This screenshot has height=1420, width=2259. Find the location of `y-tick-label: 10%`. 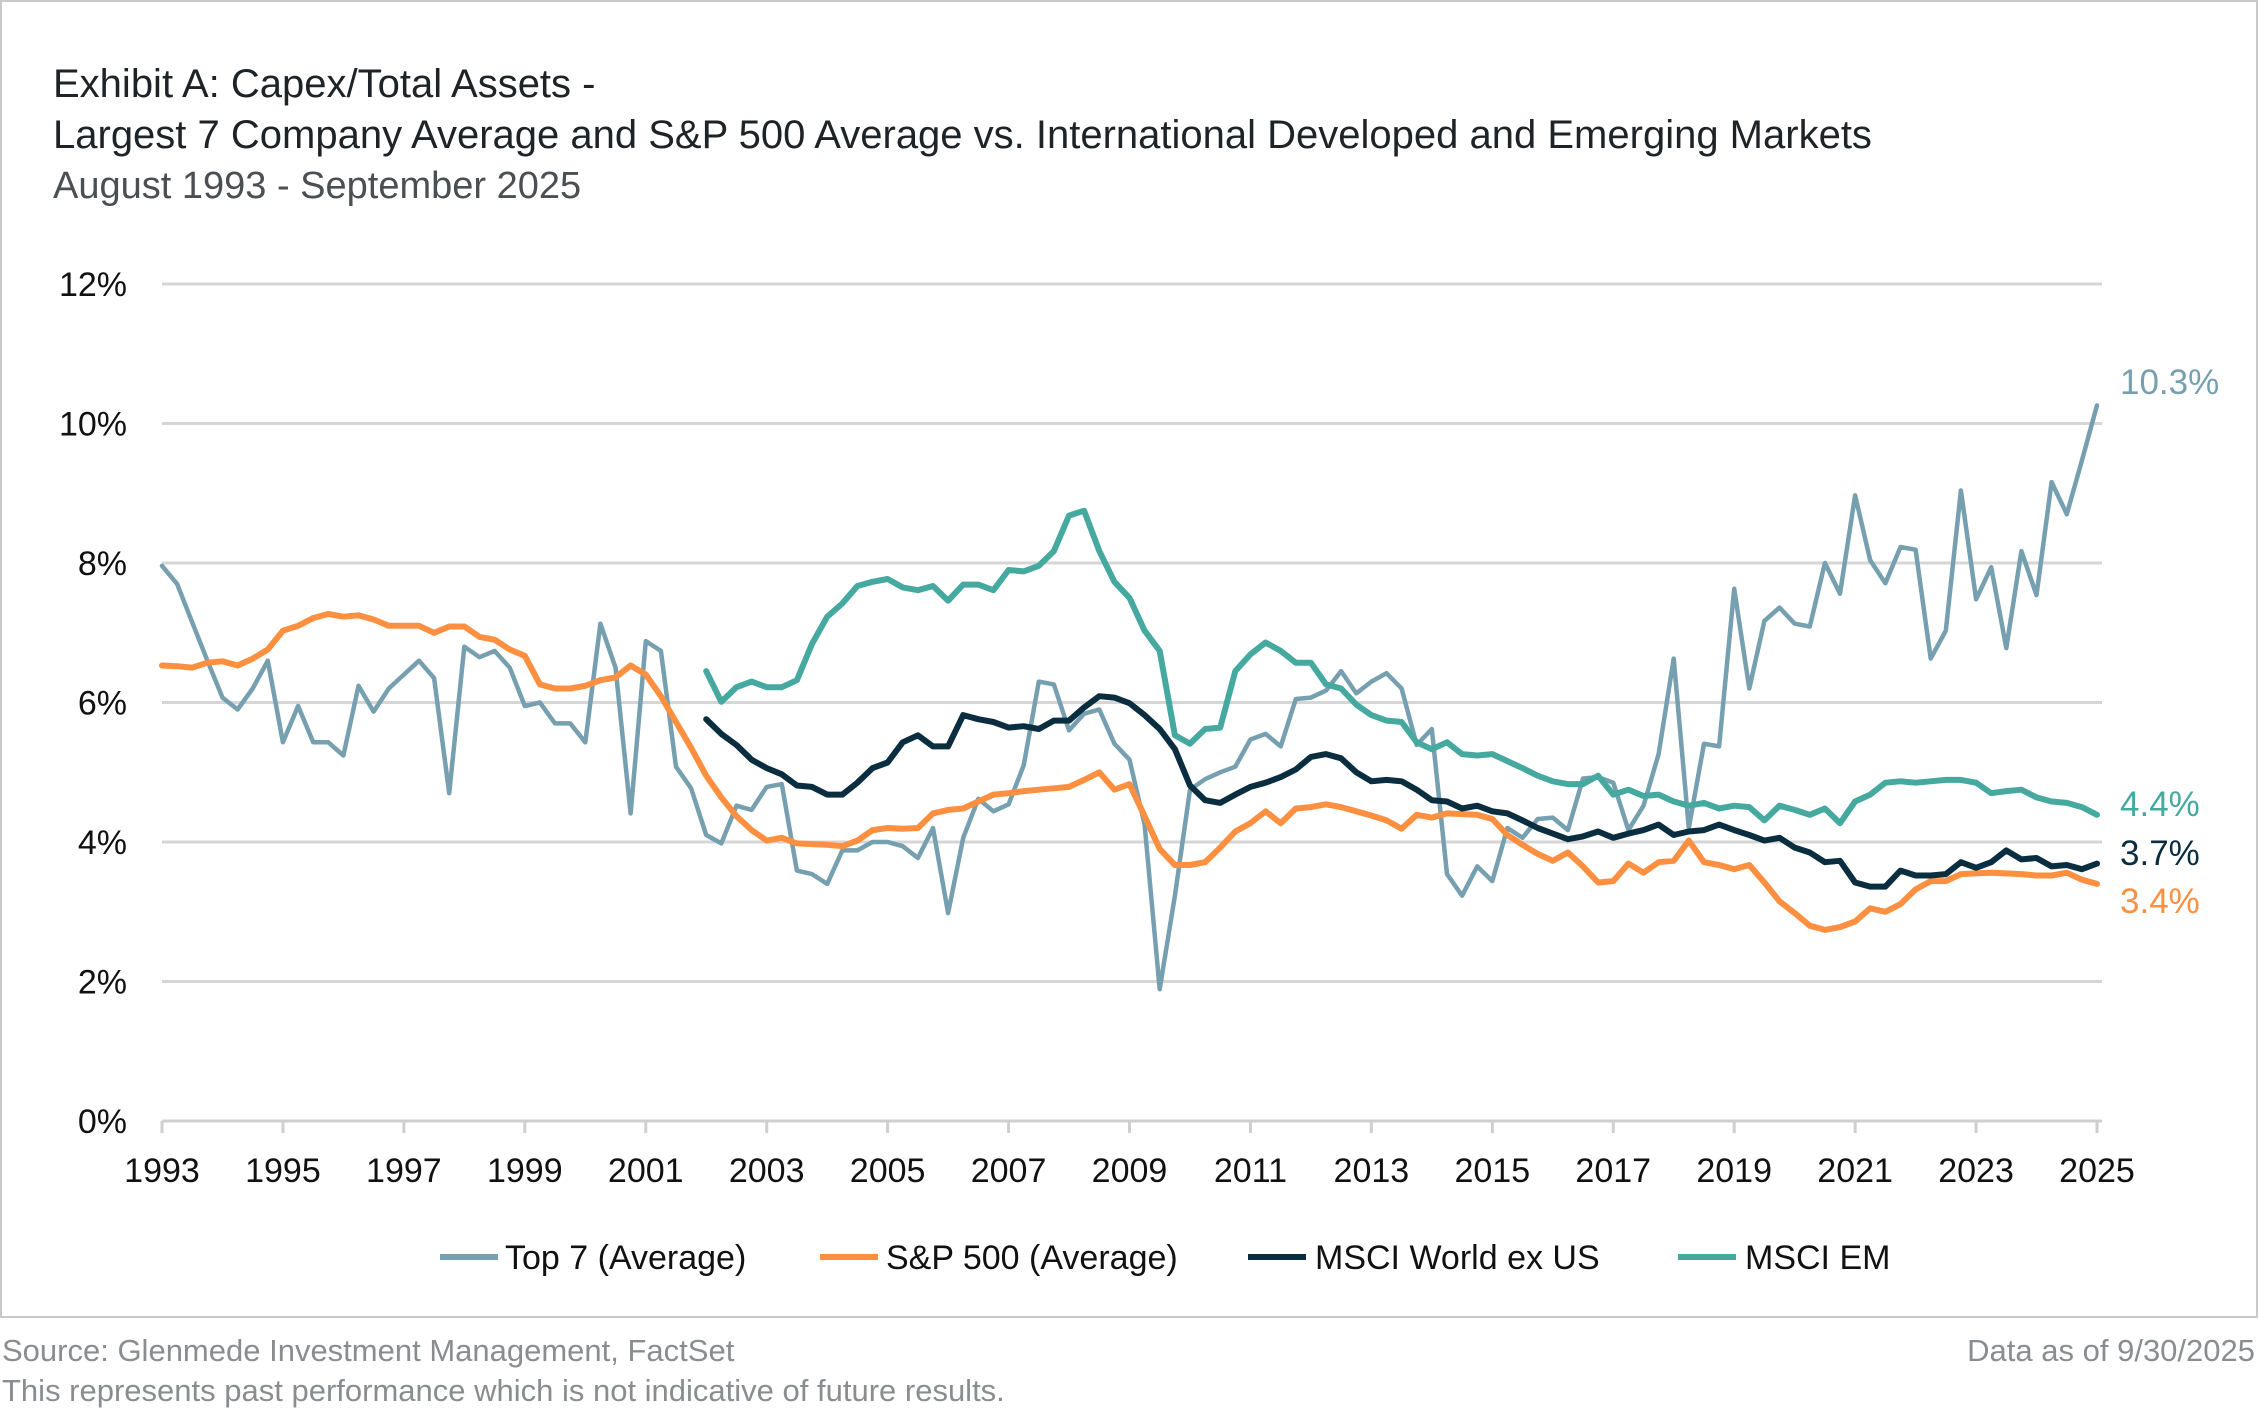

y-tick-label: 10% is located at coordinates (93, 425).